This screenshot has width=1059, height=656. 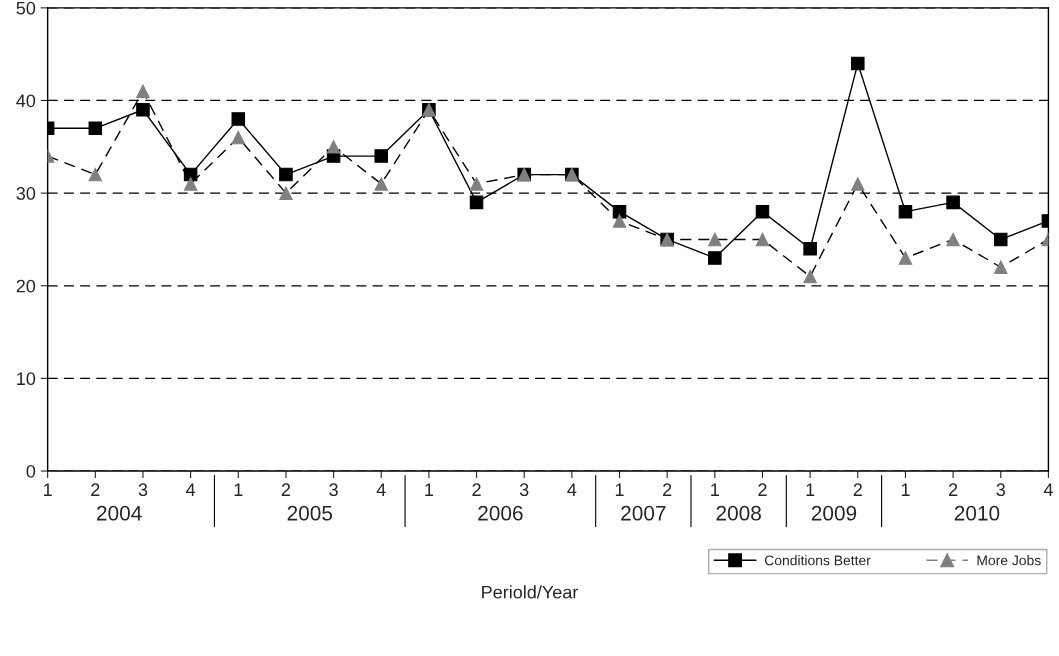 What do you see at coordinates (26, 193) in the screenshot?
I see `y-tick-label: 30` at bounding box center [26, 193].